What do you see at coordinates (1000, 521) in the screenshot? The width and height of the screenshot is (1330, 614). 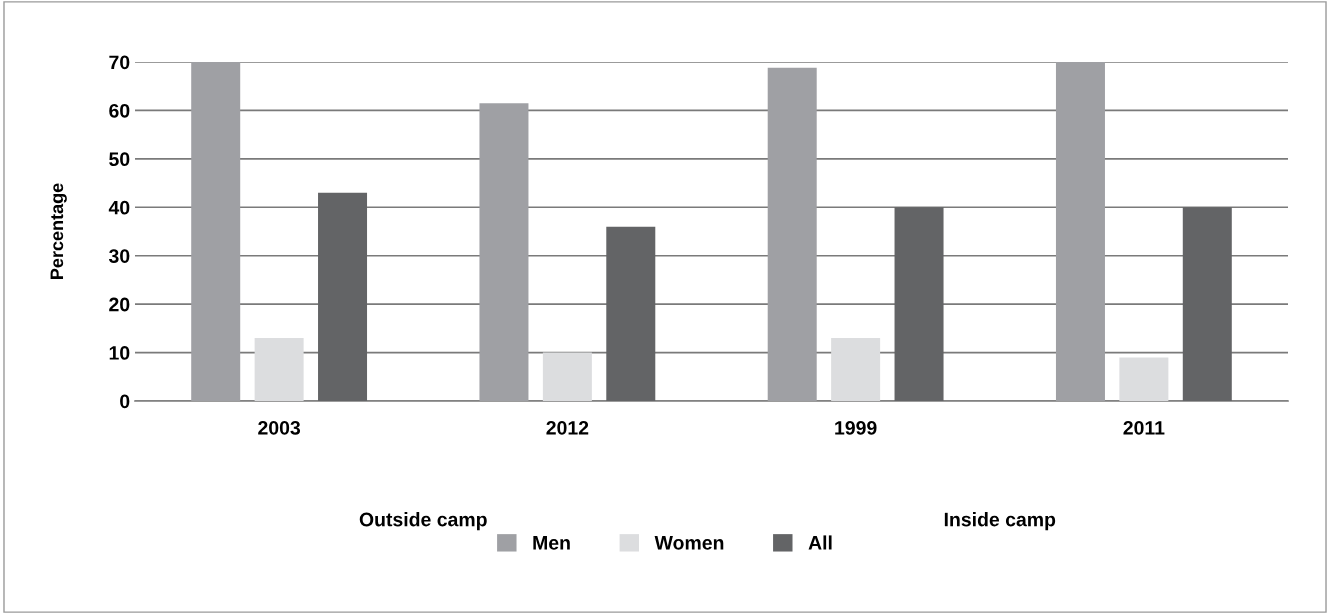 I see `text: Inside camp` at bounding box center [1000, 521].